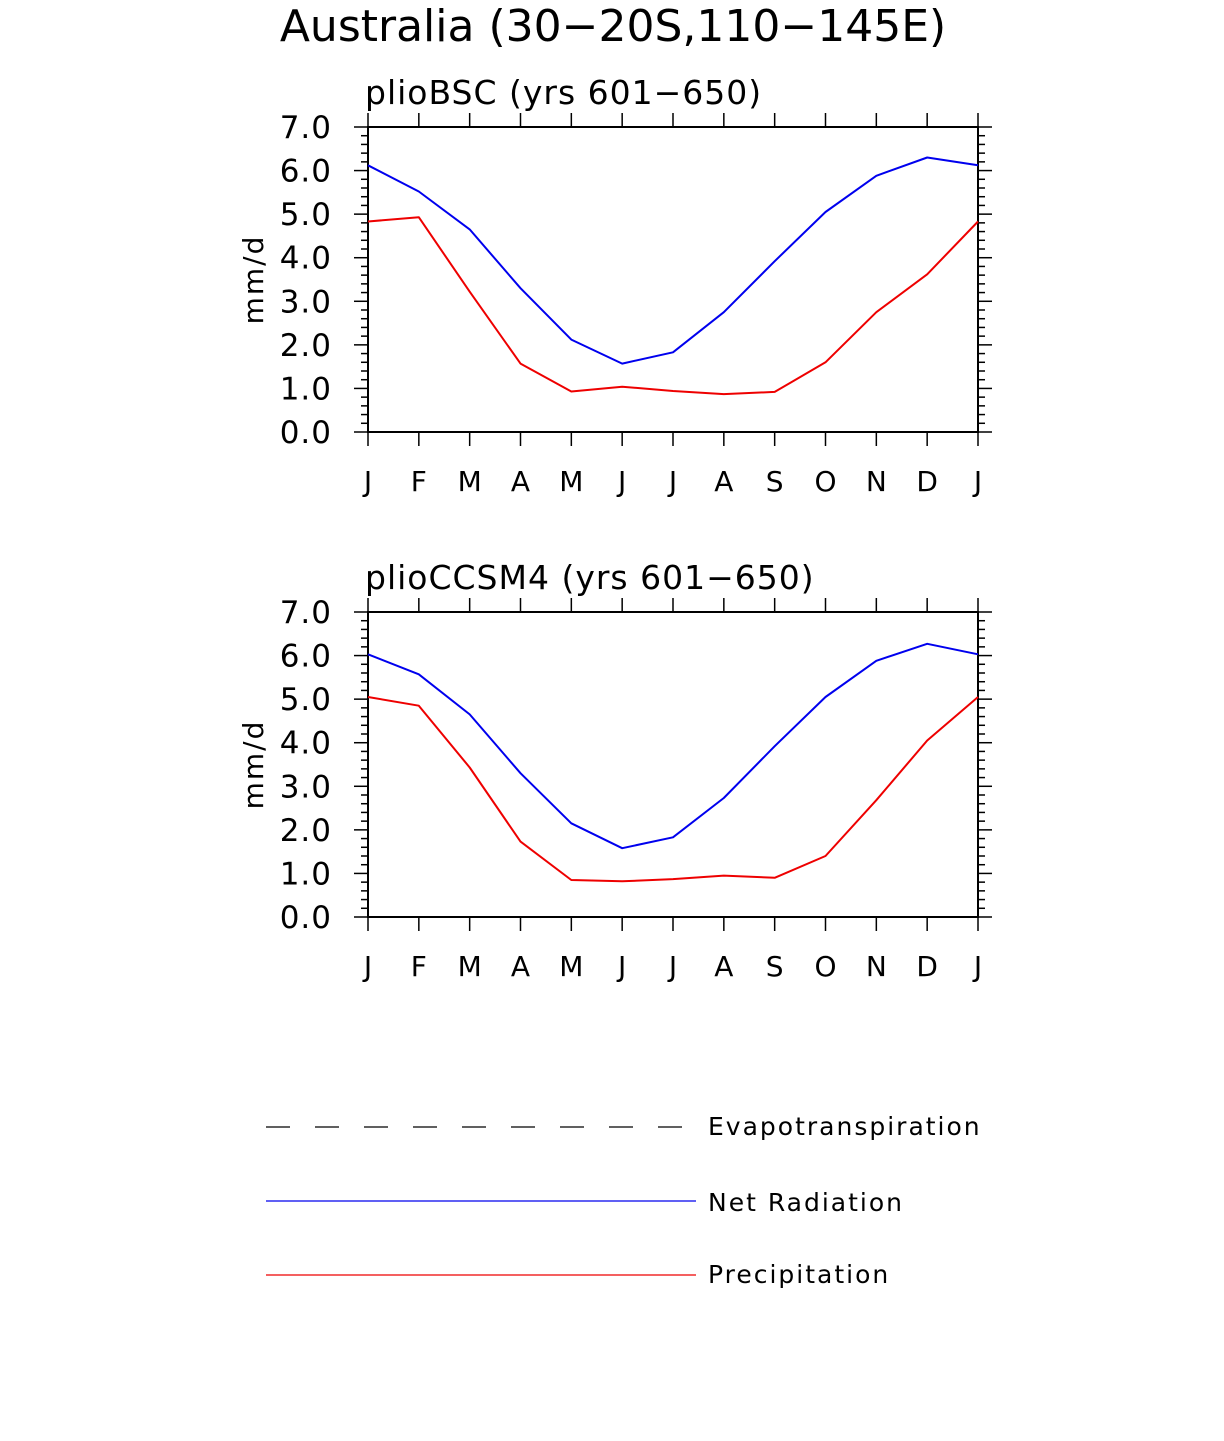  Describe the element at coordinates (845, 1126) in the screenshot. I see `legend-label-evapotranspiration: Evapotranspiration` at that location.